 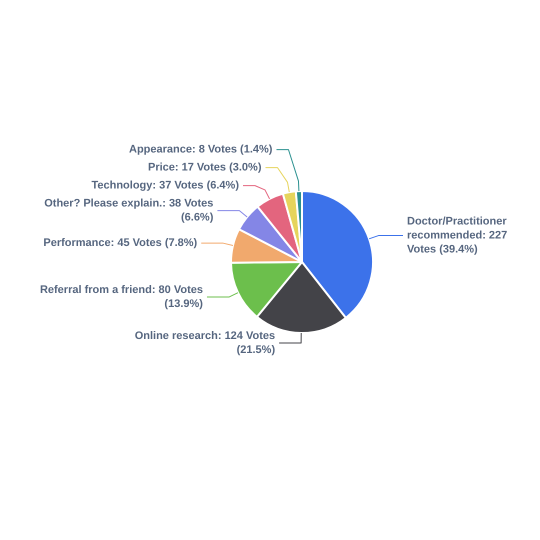 What do you see at coordinates (120, 243) in the screenshot?
I see `slice-label: Performance: 45 Votes (7.8%)` at bounding box center [120, 243].